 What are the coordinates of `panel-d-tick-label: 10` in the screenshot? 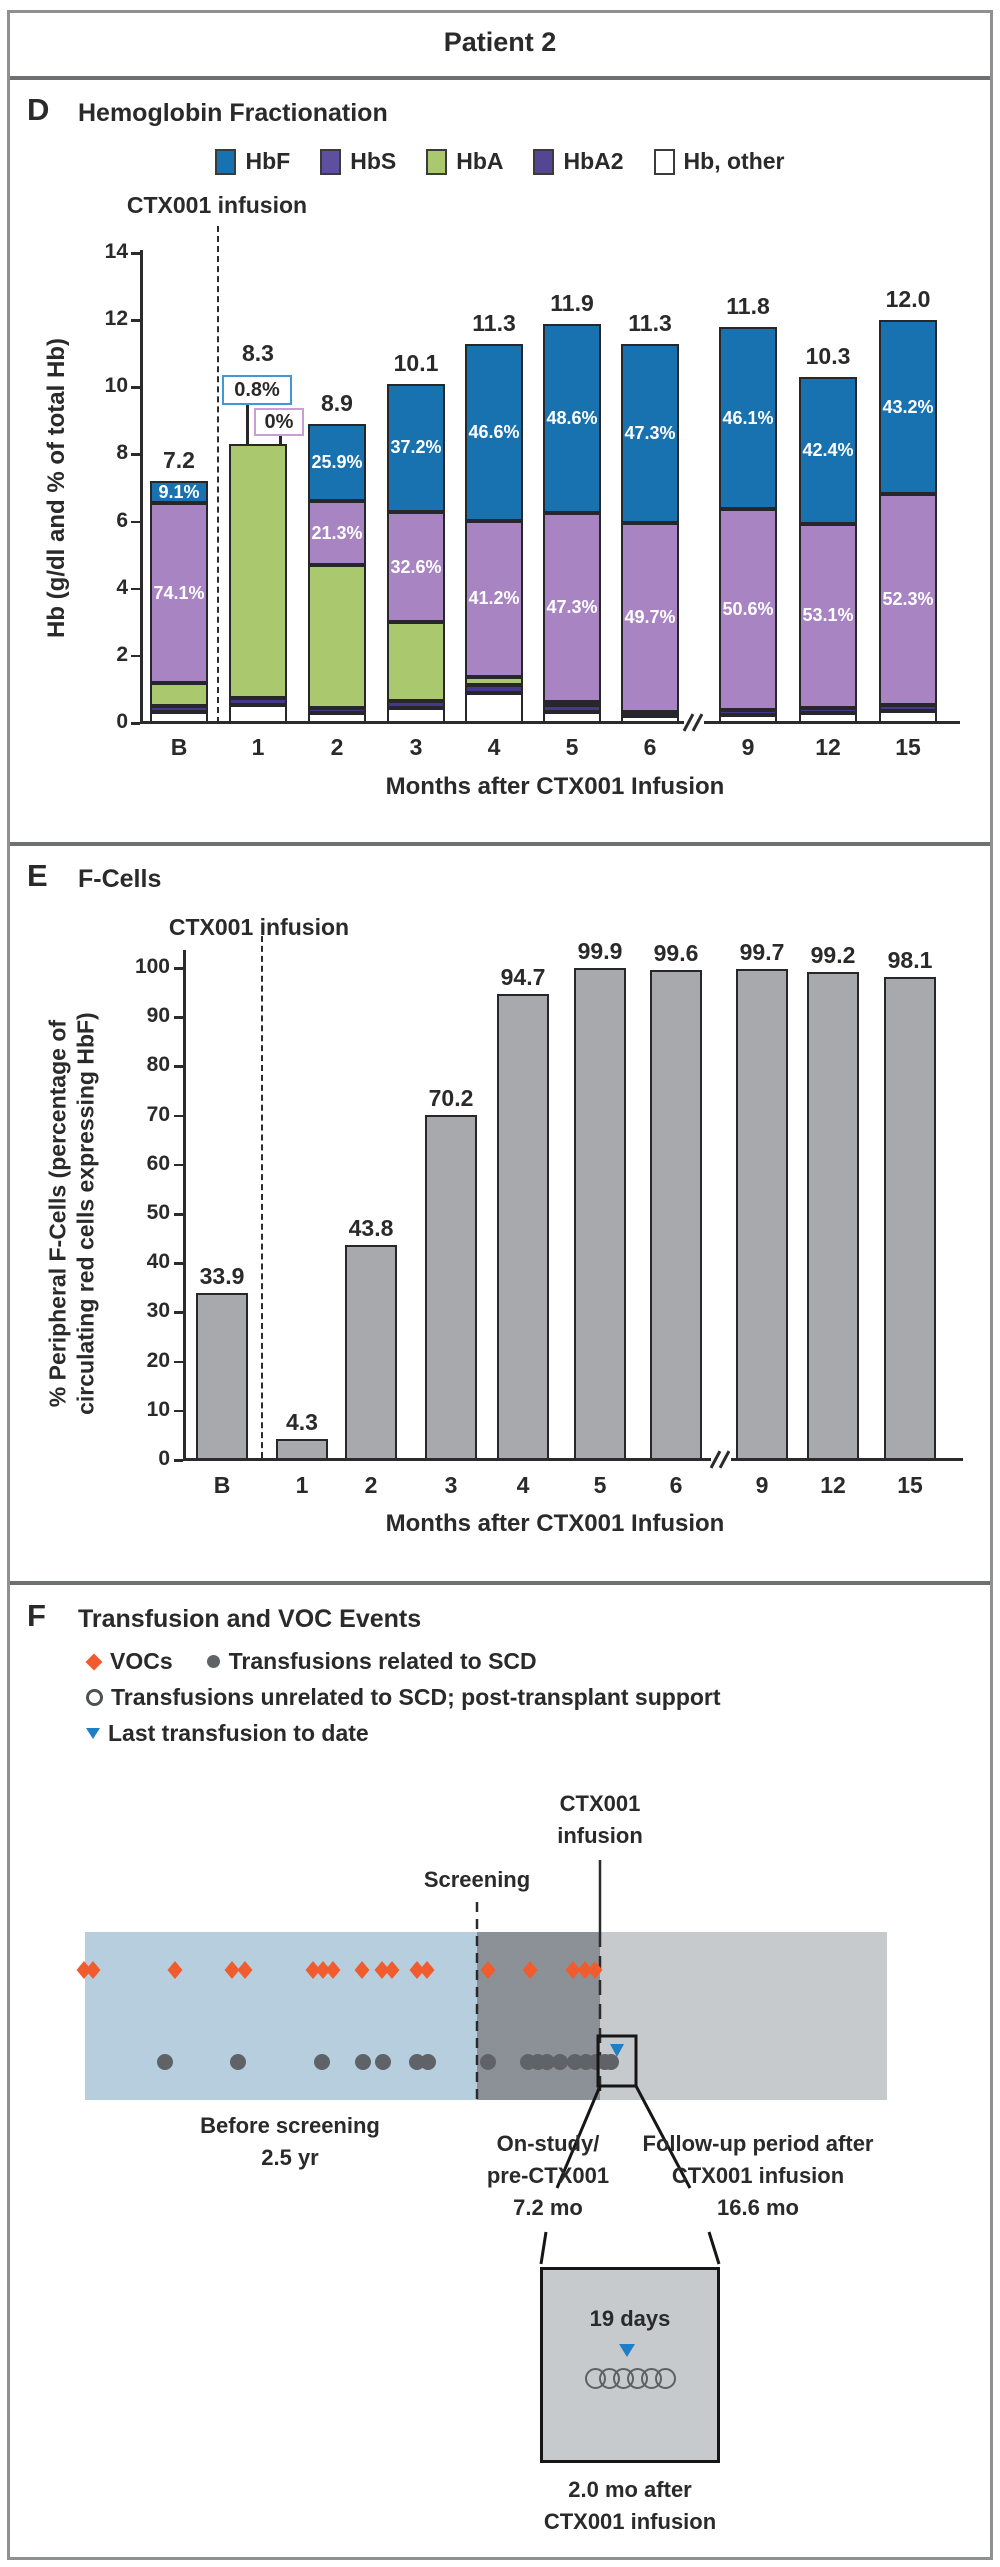 It's located at (116, 386).